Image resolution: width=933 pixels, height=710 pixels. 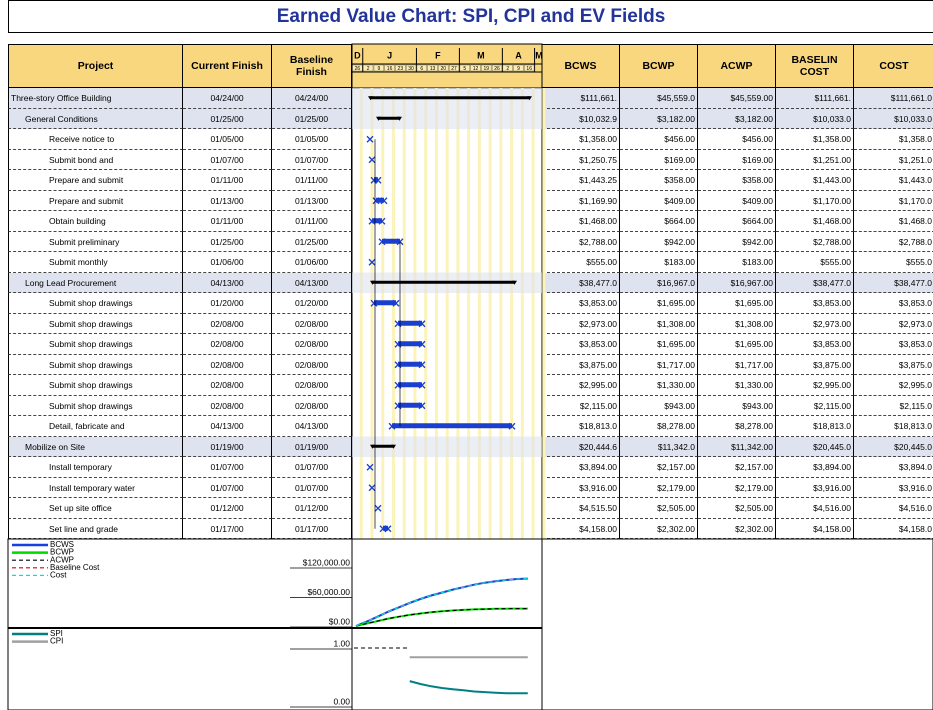 What do you see at coordinates (95, 221) in the screenshot?
I see `task-name: Obtain building` at bounding box center [95, 221].